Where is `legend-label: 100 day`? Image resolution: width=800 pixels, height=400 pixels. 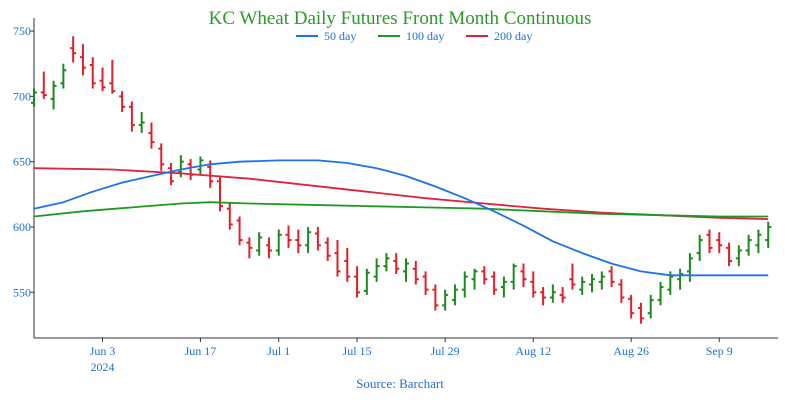
legend-label: 100 day is located at coordinates (425, 36).